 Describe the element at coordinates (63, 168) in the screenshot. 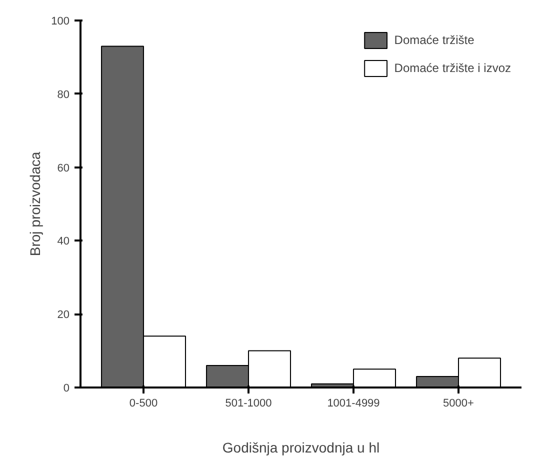

I see `y-tick-label: 60` at that location.